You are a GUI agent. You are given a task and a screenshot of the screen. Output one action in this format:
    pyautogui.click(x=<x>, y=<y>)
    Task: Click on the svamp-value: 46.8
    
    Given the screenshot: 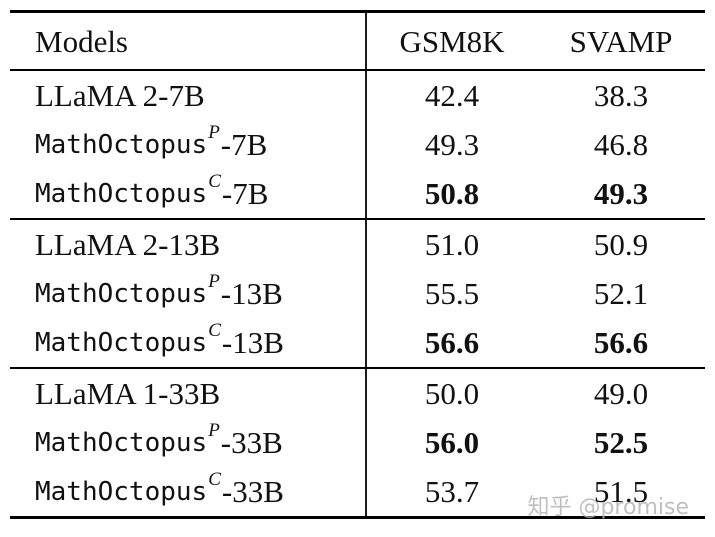 What is the action you would take?
    pyautogui.click(x=621, y=144)
    